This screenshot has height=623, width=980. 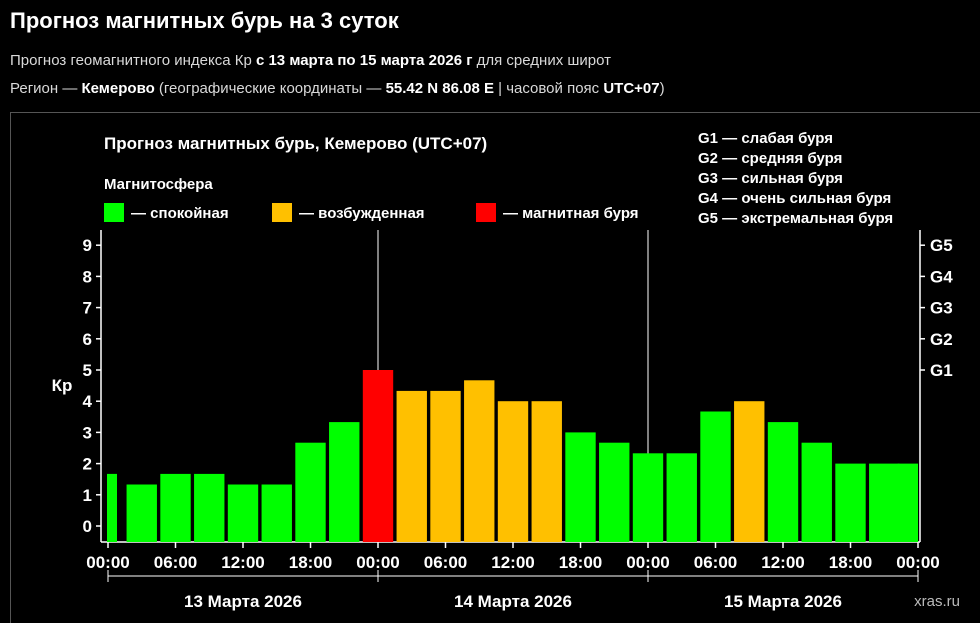 What do you see at coordinates (548, 88) in the screenshot?
I see `region-tz-prefix: | часовой пояс` at bounding box center [548, 88].